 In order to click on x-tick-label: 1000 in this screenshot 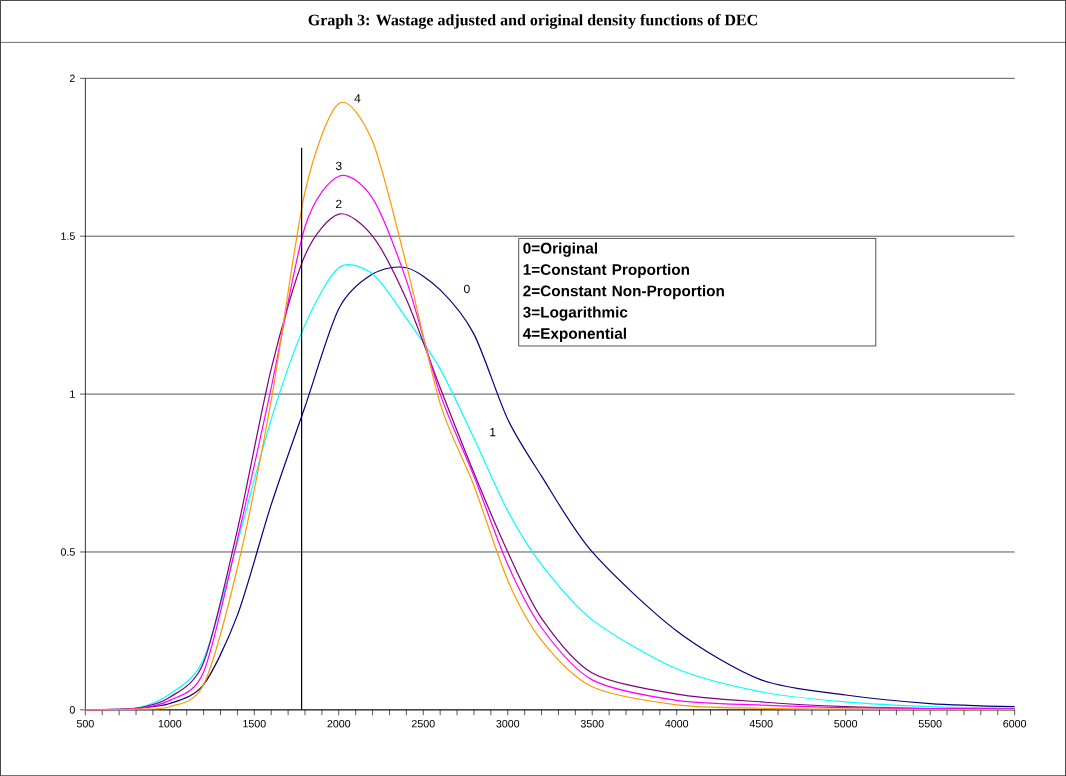, I will do `click(170, 723)`.